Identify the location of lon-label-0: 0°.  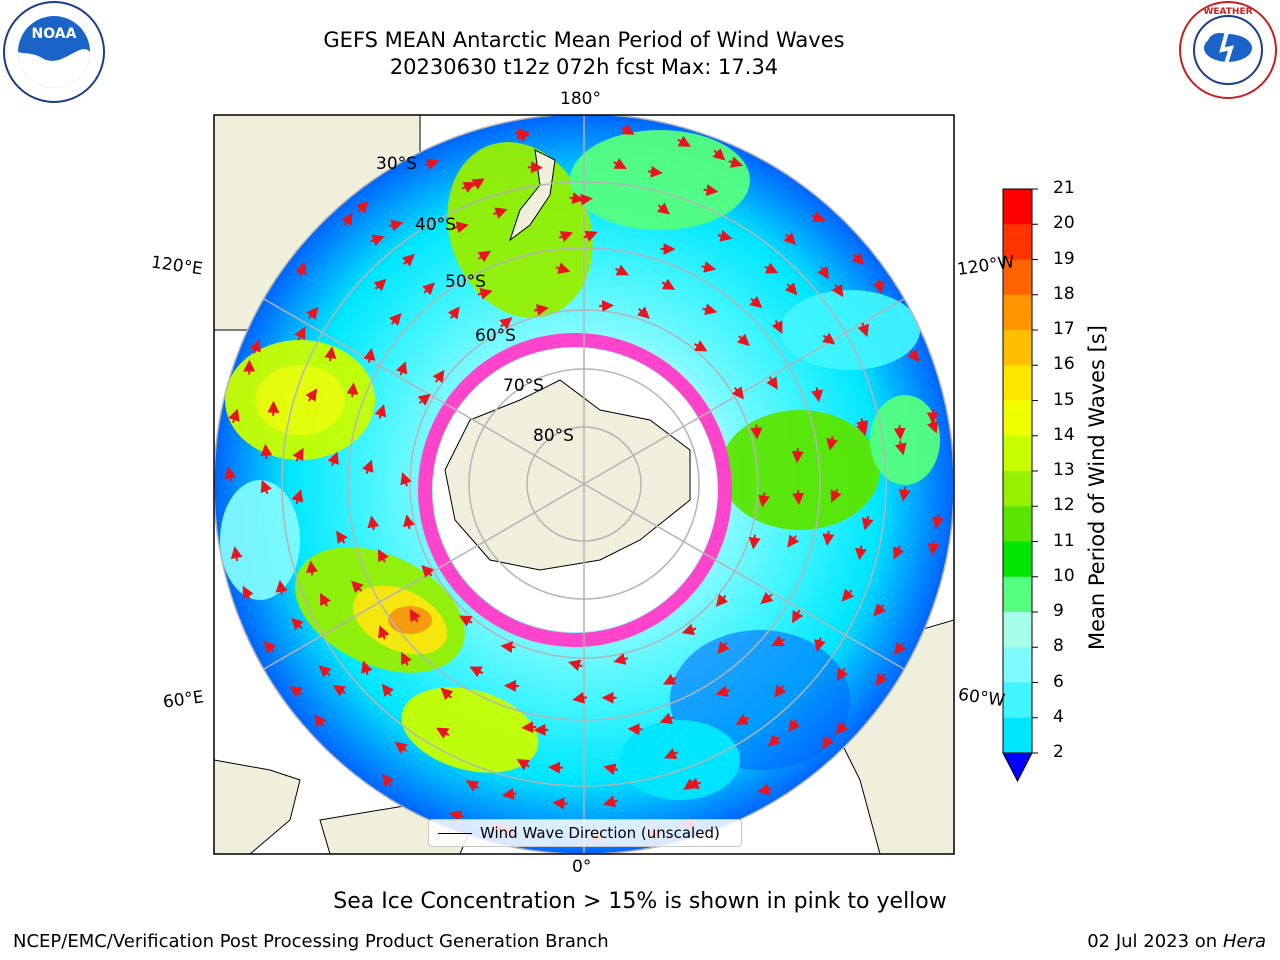
(582, 867).